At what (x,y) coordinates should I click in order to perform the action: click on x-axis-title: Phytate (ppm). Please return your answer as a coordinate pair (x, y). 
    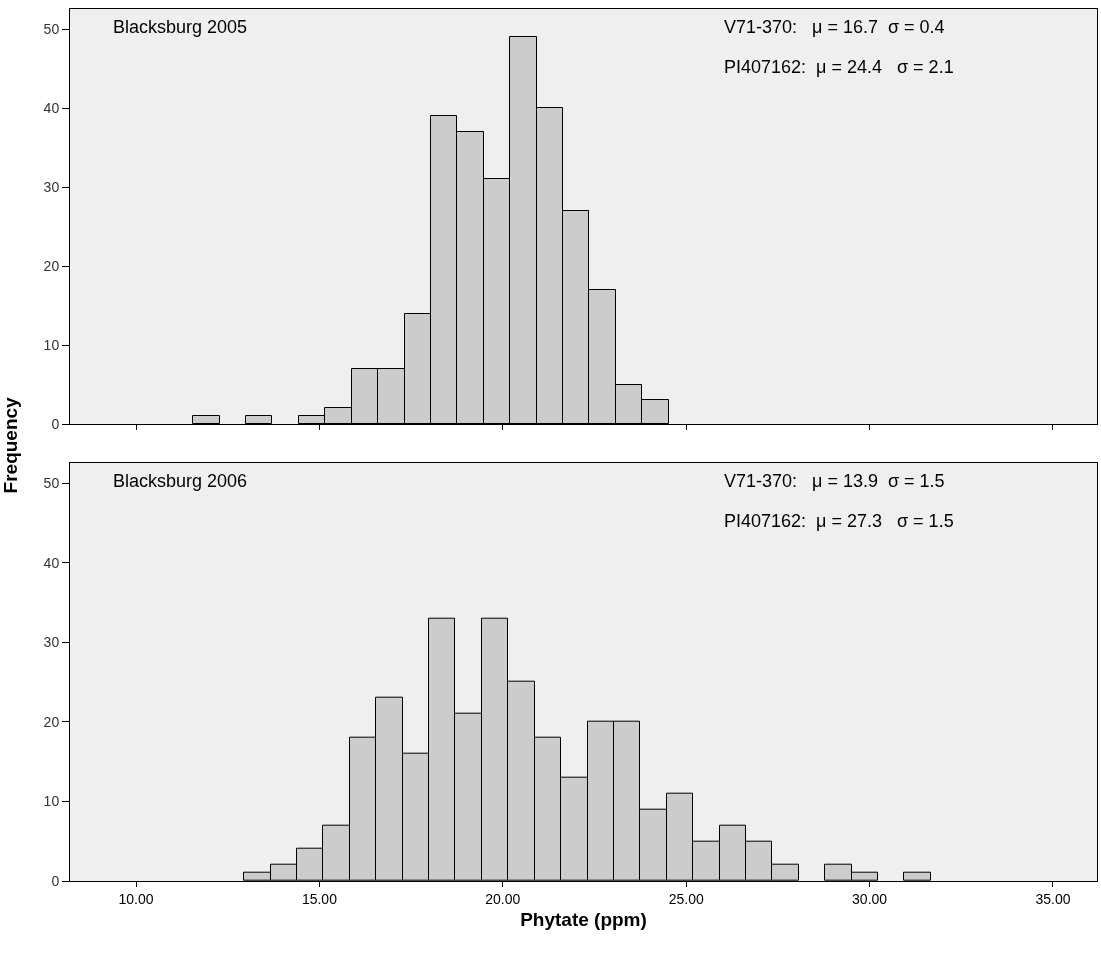
    Looking at the image, I should click on (583, 919).